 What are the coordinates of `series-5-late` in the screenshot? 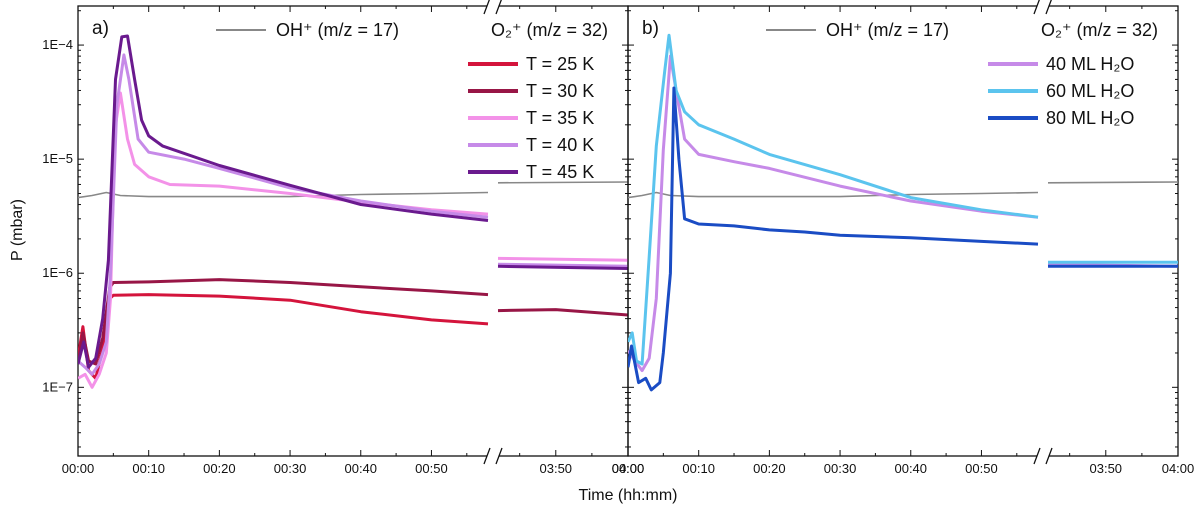 It's located at (562, 267).